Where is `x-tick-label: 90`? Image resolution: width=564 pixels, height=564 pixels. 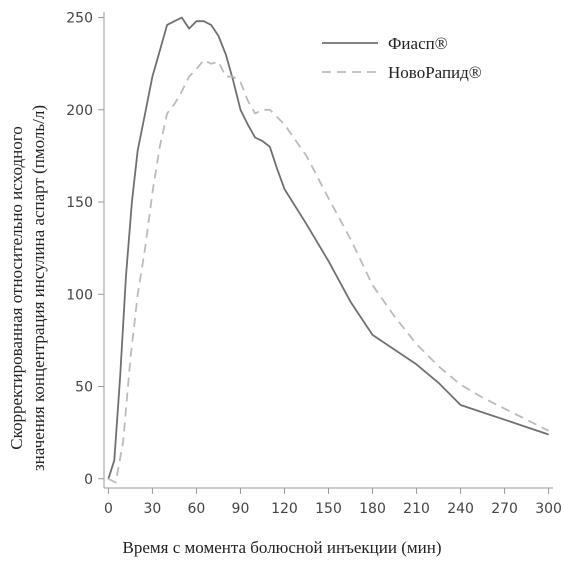
x-tick-label: 90 is located at coordinates (241, 509).